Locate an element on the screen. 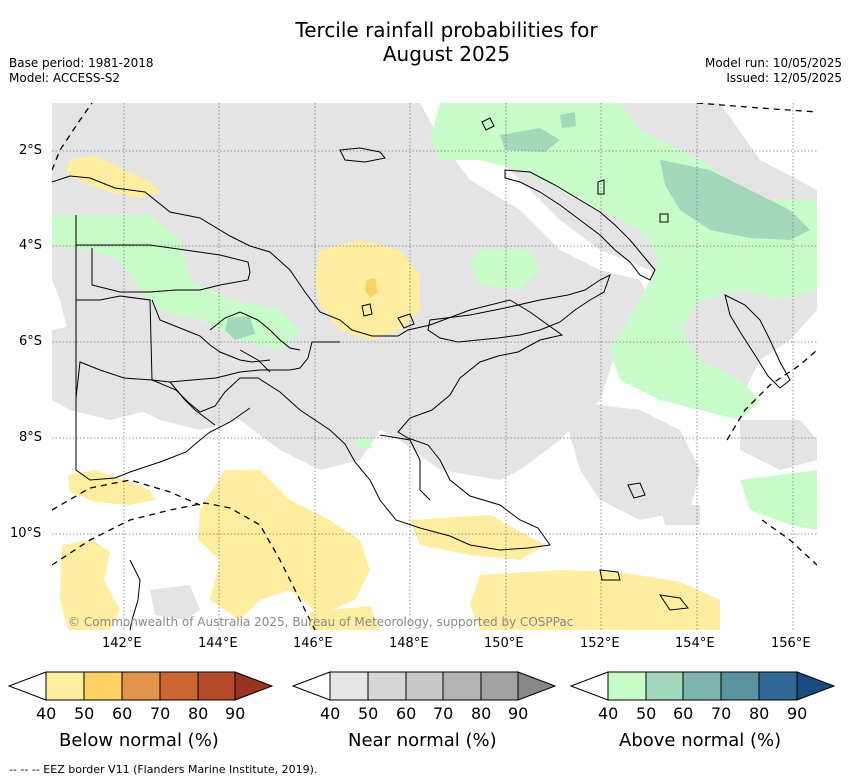 The width and height of the screenshot is (850, 781). lon-label-142e: 142°E is located at coordinates (122, 643).